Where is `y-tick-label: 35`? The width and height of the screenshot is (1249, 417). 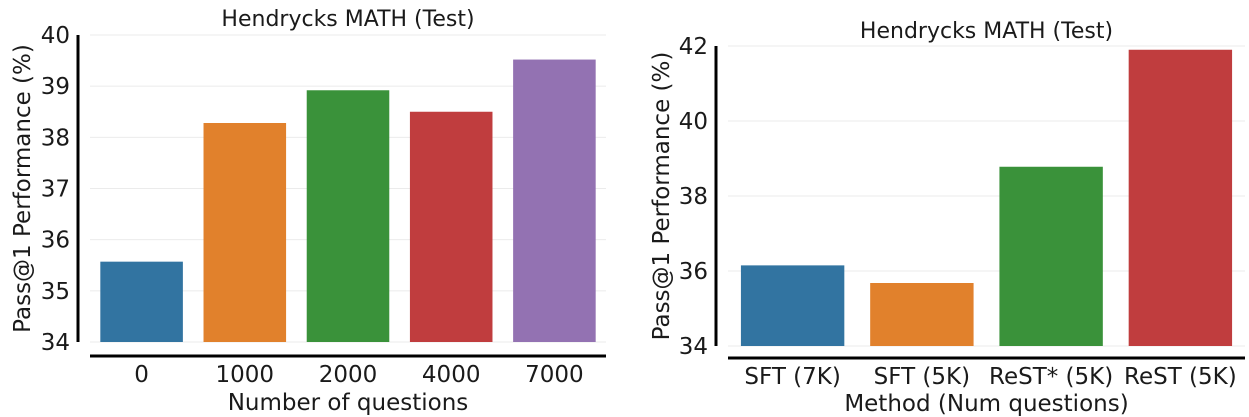 y-tick-label: 35 is located at coordinates (55, 292).